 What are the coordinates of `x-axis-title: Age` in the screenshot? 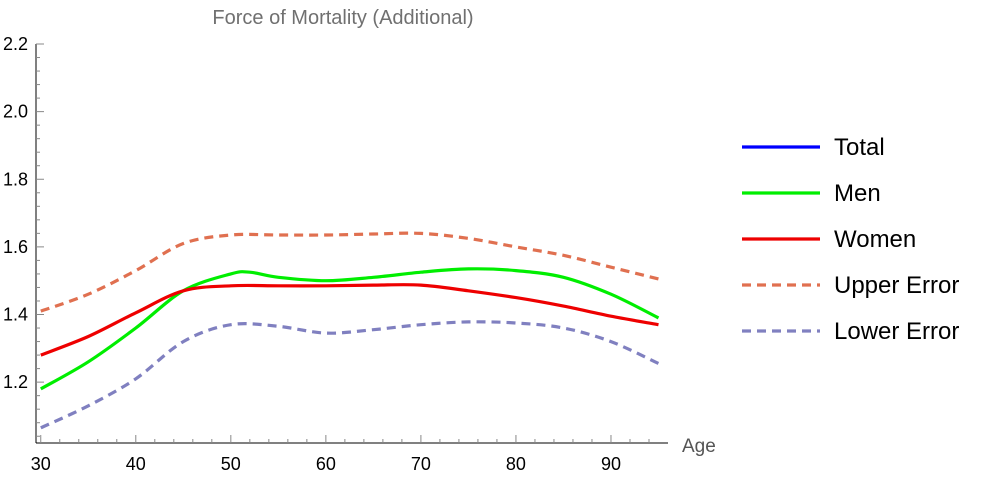 It's located at (699, 446).